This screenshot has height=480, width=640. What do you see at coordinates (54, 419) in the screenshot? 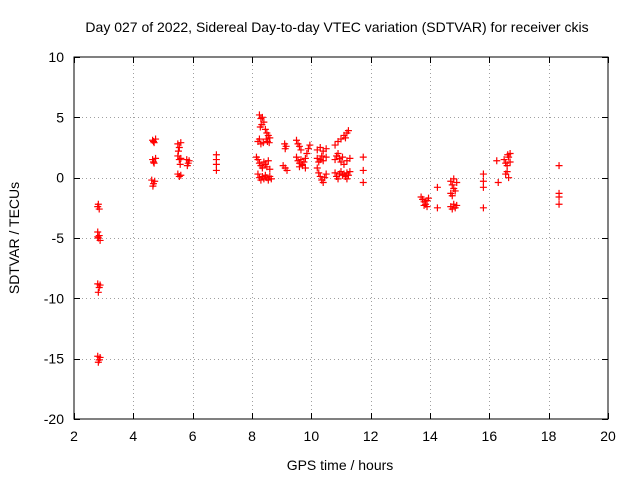
I see `y-tick-label: -20` at bounding box center [54, 419].